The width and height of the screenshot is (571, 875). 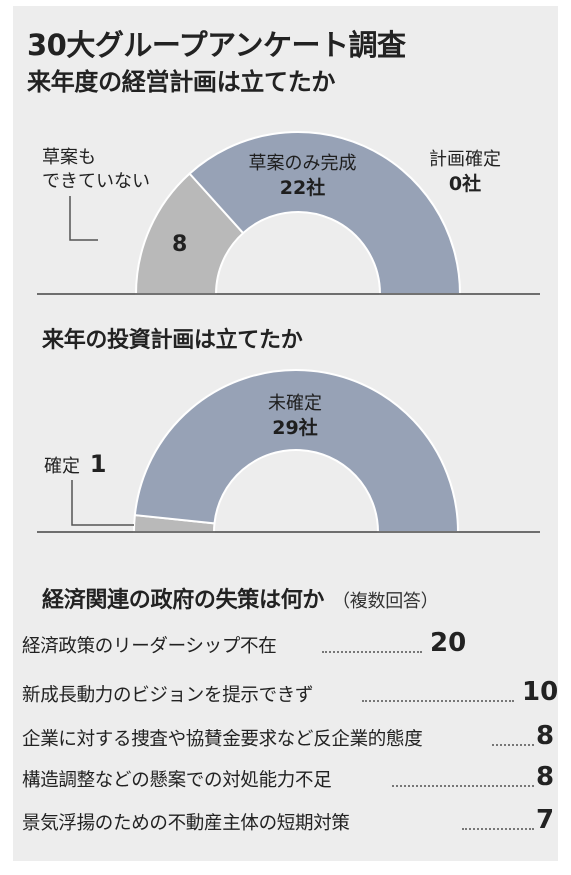 What do you see at coordinates (295, 403) in the screenshot?
I see `chart2-label-undecided-name: 未確定` at bounding box center [295, 403].